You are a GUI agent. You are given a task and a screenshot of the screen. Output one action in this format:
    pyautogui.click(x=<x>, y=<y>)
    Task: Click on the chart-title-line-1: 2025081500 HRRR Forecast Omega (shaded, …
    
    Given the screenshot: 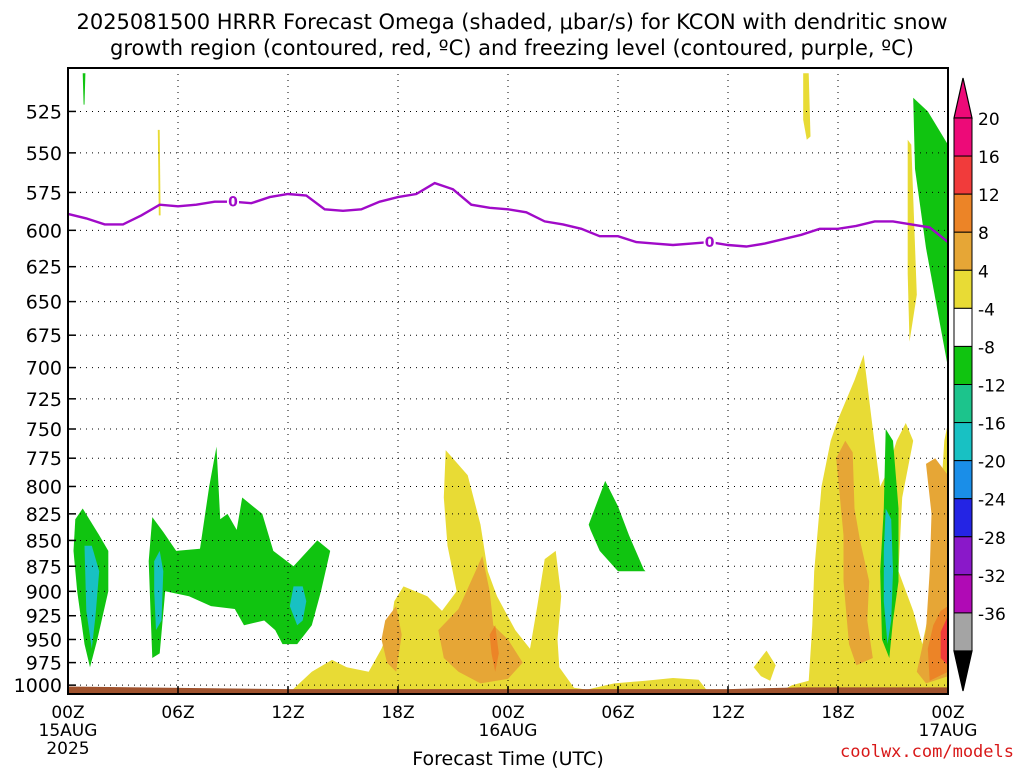 What is the action you would take?
    pyautogui.click(x=512, y=22)
    